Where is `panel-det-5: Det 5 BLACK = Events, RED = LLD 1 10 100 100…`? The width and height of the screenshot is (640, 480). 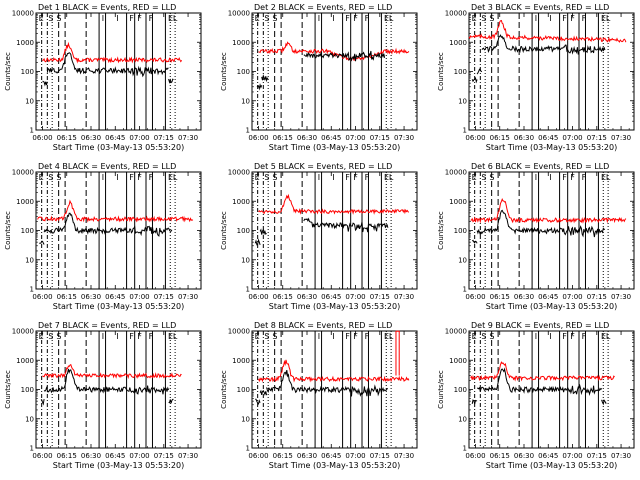
panel-det-5: Det 5 BLACK = Events, RED = LLD 1 10 100 100… is located at coordinates (319, 236).